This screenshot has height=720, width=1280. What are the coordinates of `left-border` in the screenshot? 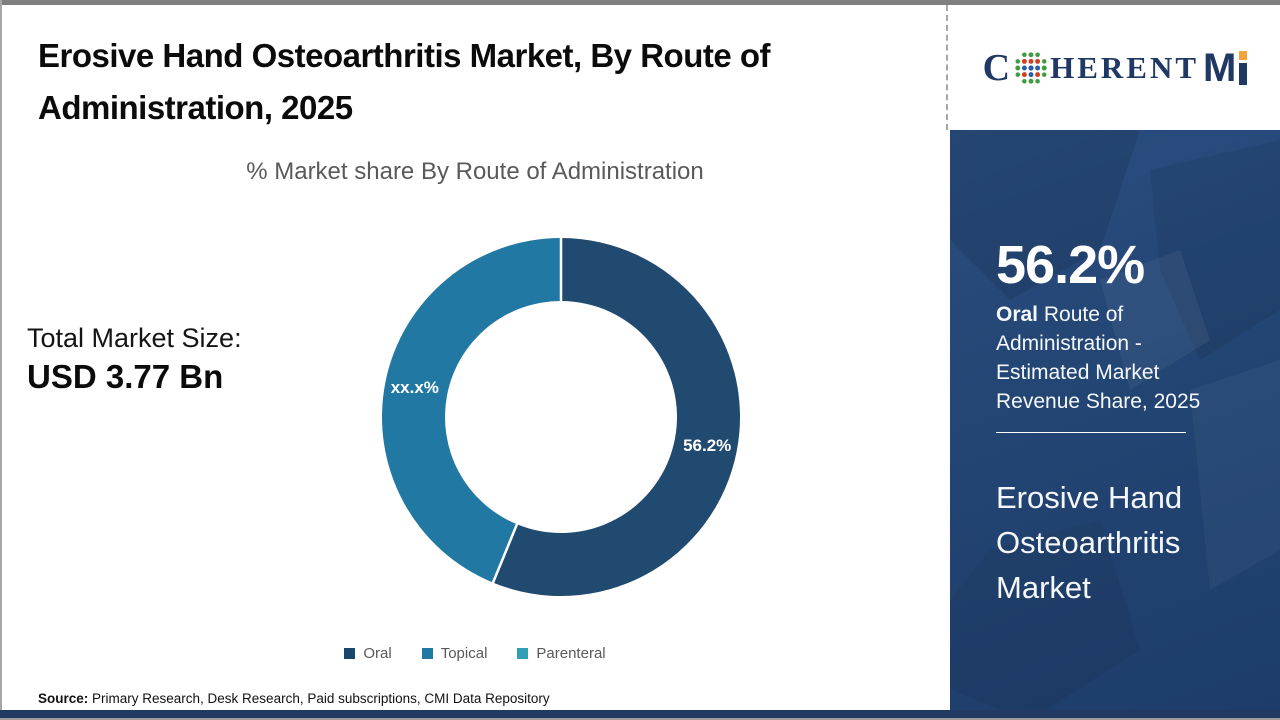 It's located at (1, 360).